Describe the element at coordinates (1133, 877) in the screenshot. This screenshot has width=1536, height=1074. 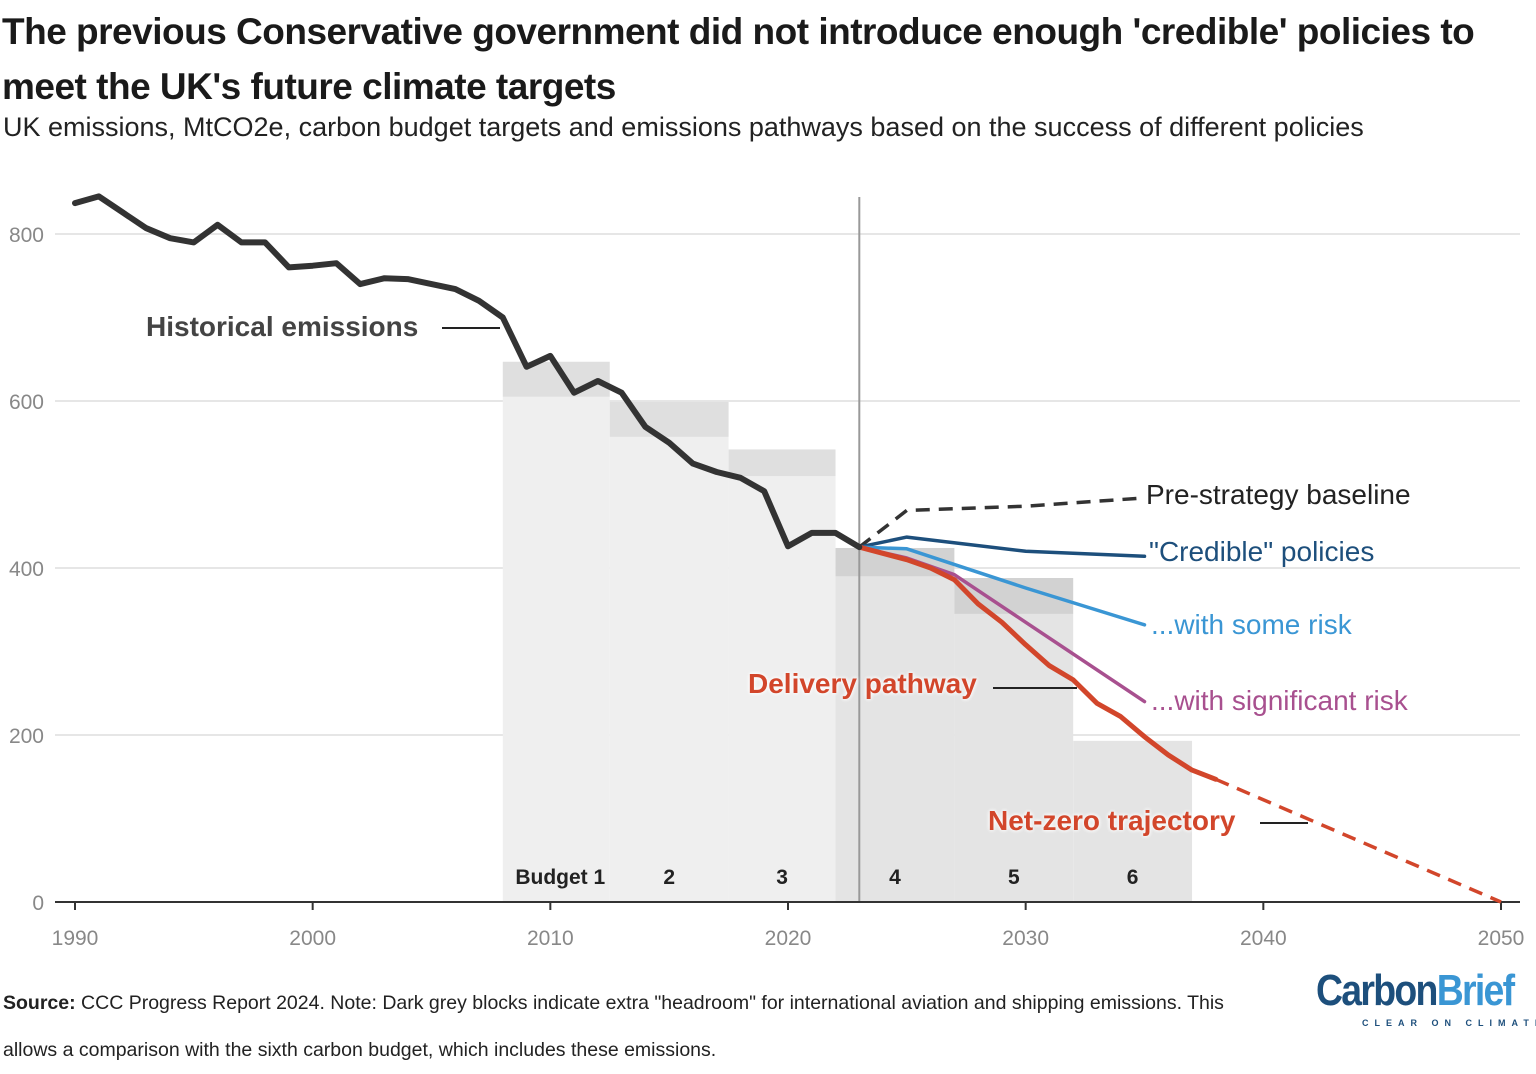
I see `budget-label: 6` at that location.